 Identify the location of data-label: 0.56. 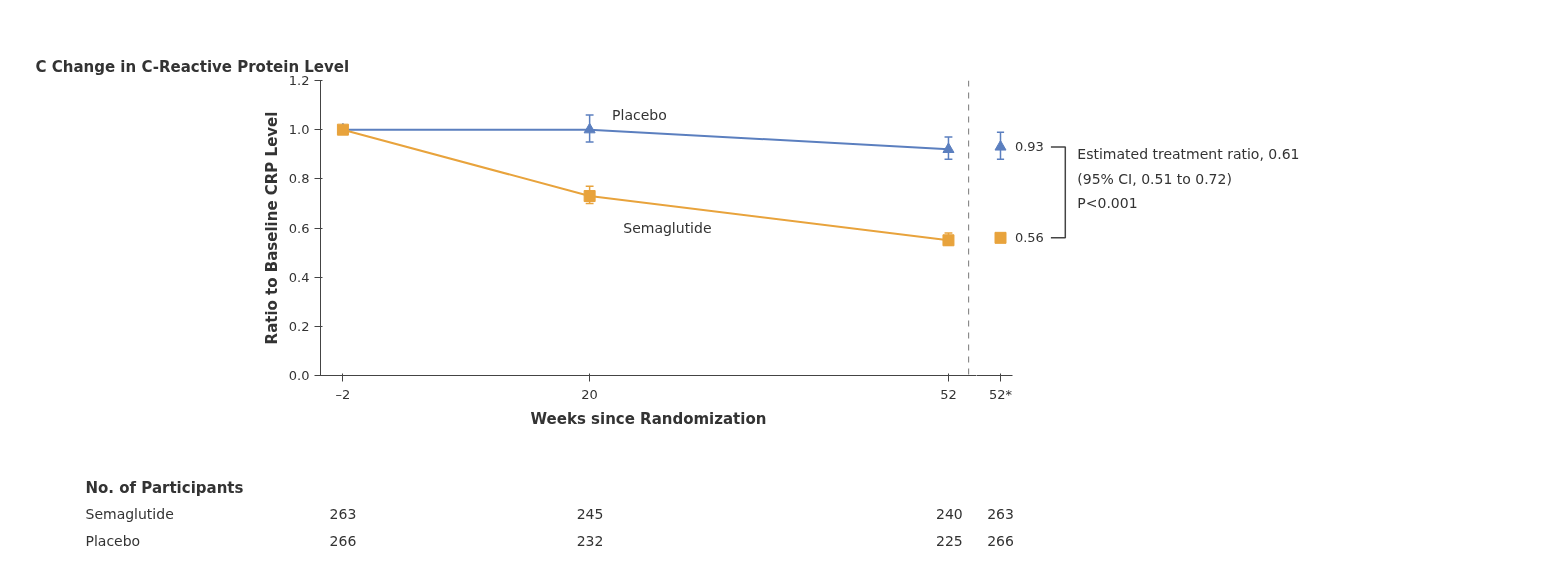
(1029, 238).